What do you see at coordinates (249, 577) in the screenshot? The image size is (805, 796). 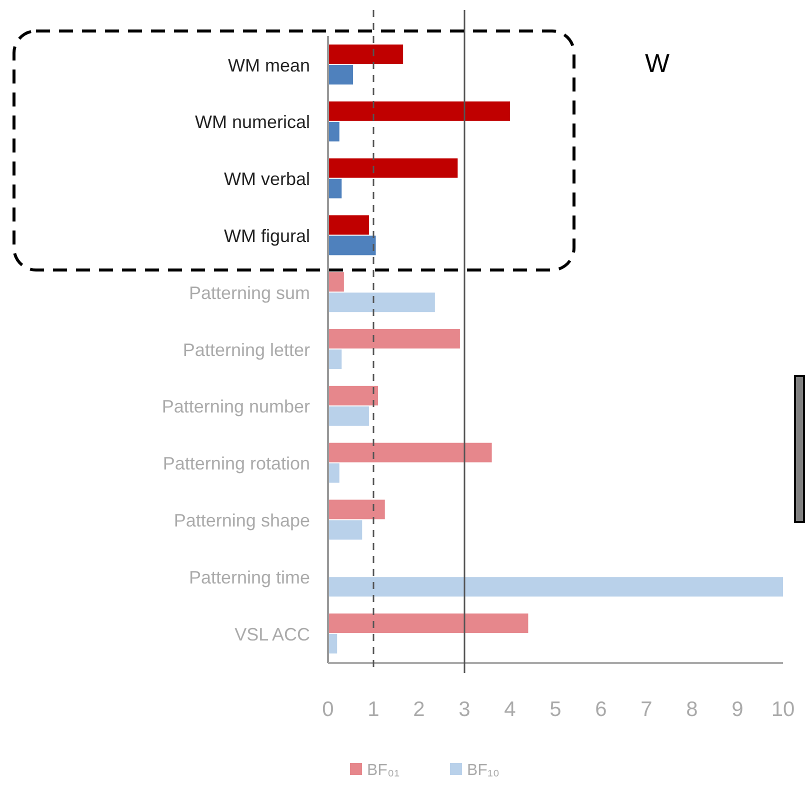 I see `y-tick-label: Patterning time` at bounding box center [249, 577].